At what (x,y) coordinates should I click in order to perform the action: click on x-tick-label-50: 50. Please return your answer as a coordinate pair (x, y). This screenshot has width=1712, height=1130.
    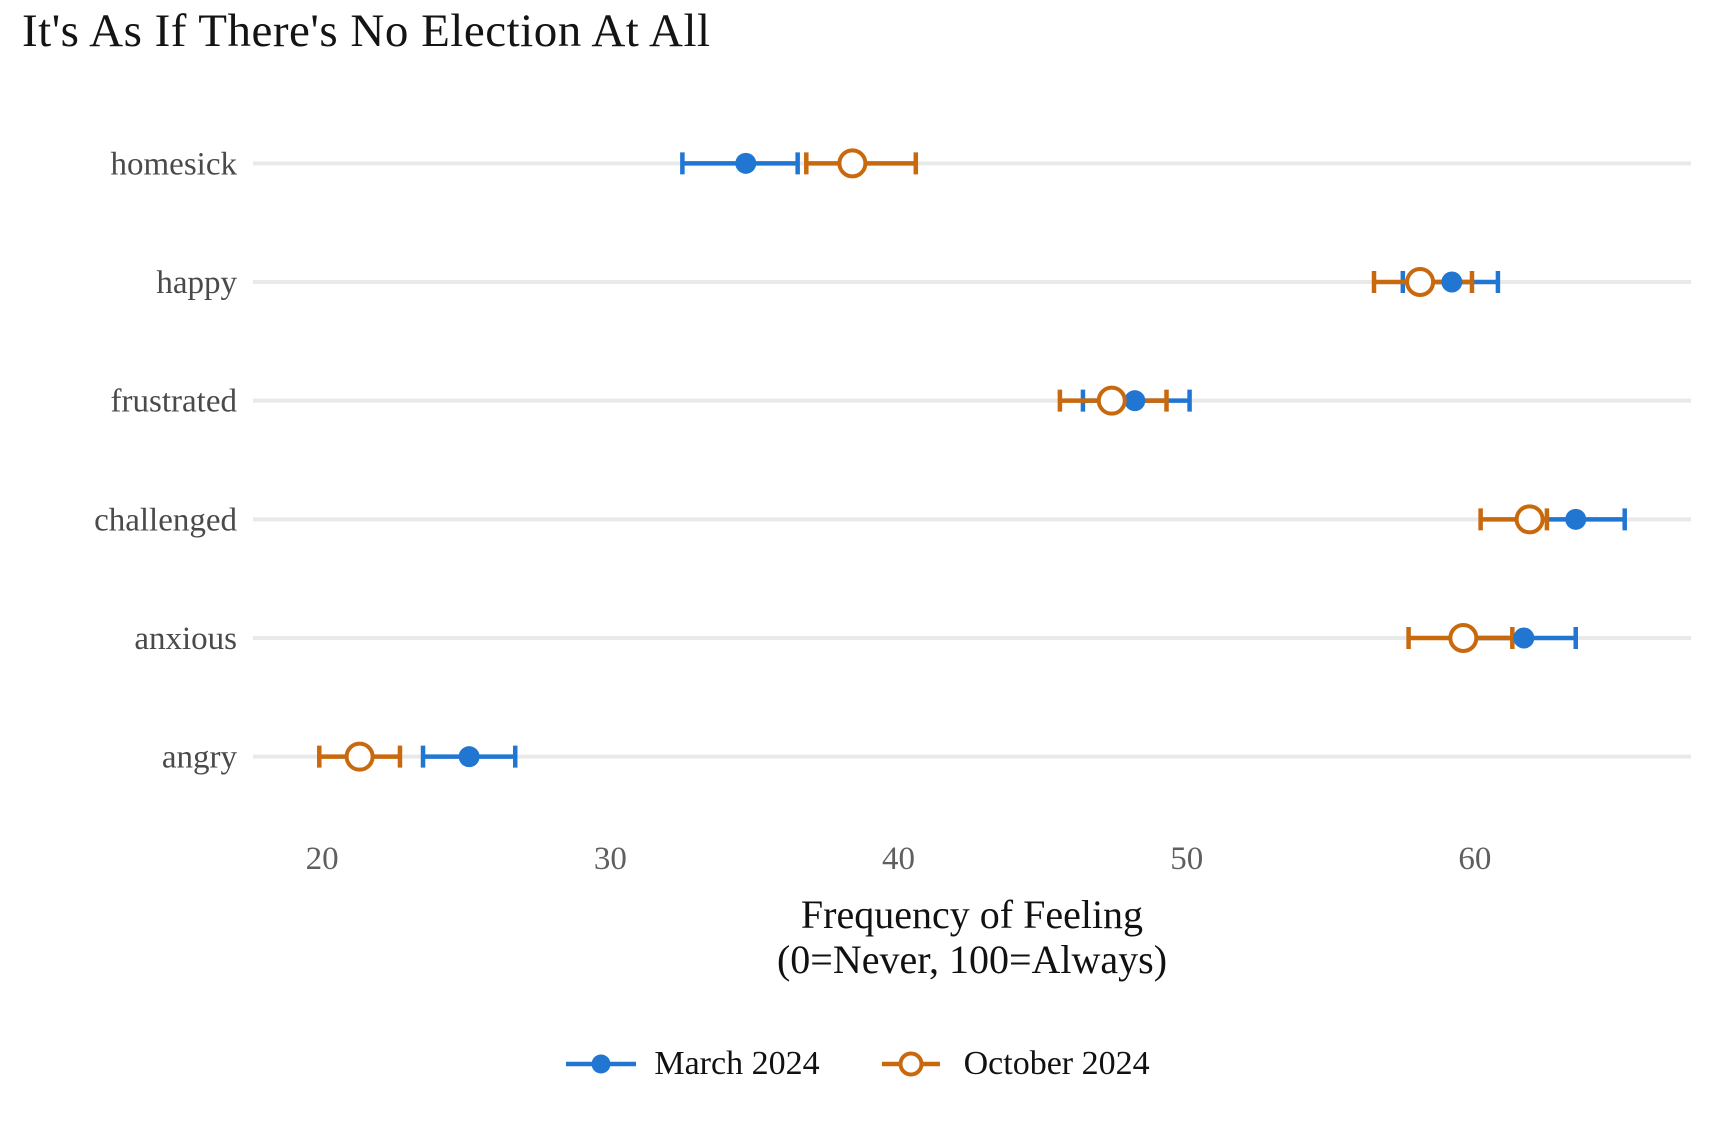
    Looking at the image, I should click on (1186, 859).